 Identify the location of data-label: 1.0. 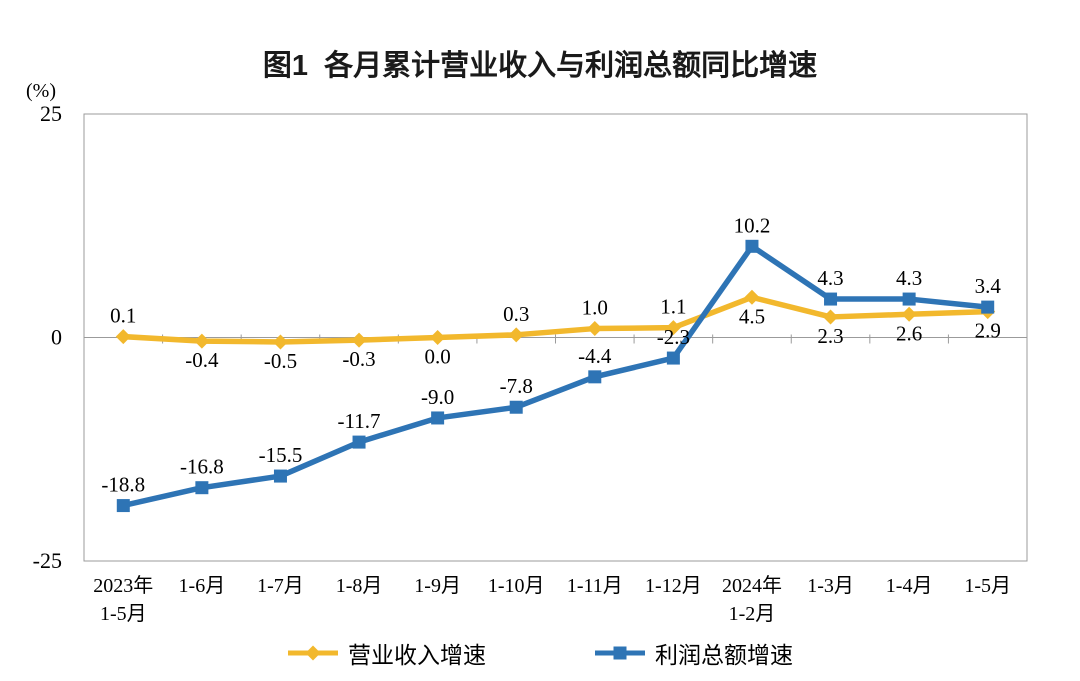
(595, 308).